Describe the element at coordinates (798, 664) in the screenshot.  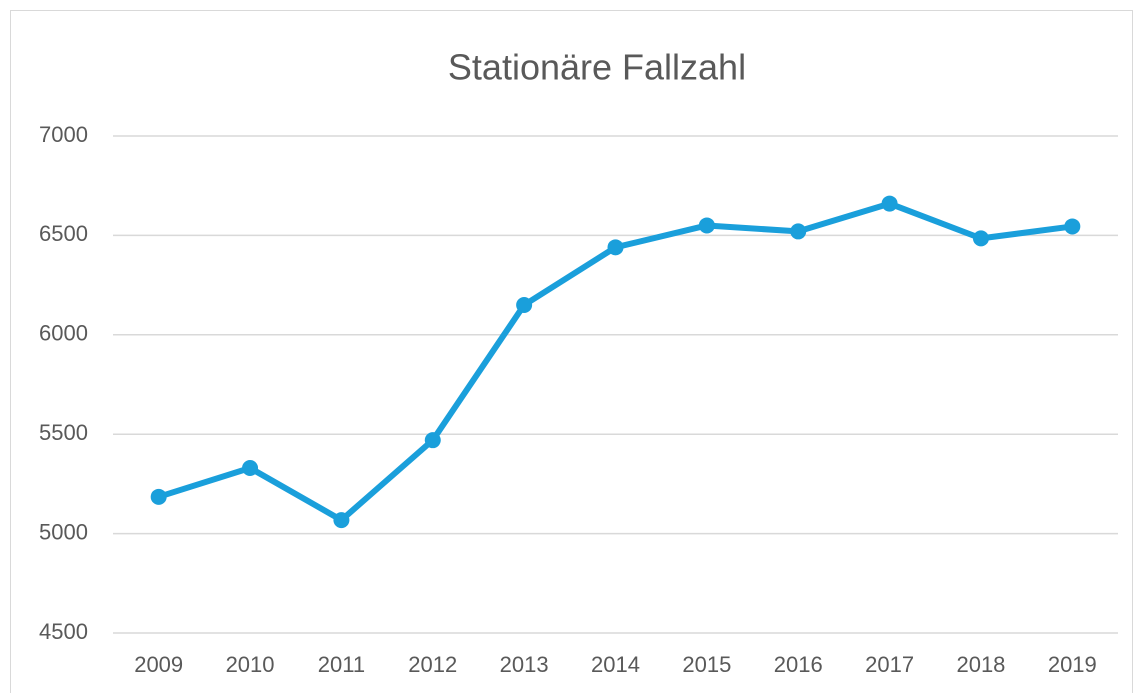
I see `x-tick-label: 2016` at that location.